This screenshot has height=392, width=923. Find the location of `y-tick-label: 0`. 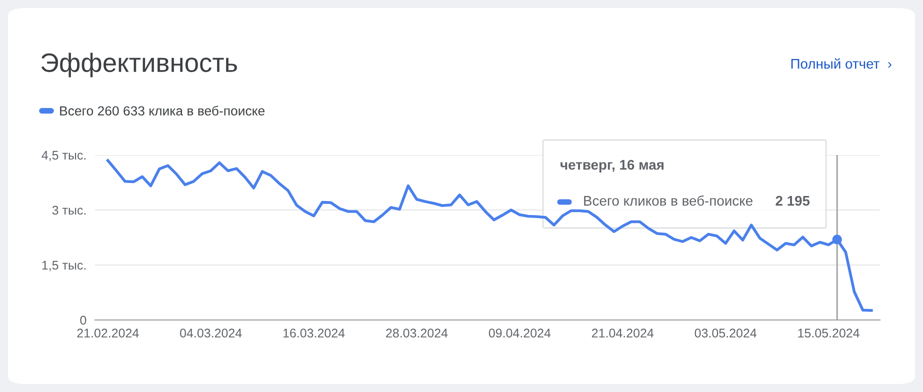

y-tick-label: 0 is located at coordinates (83, 320).